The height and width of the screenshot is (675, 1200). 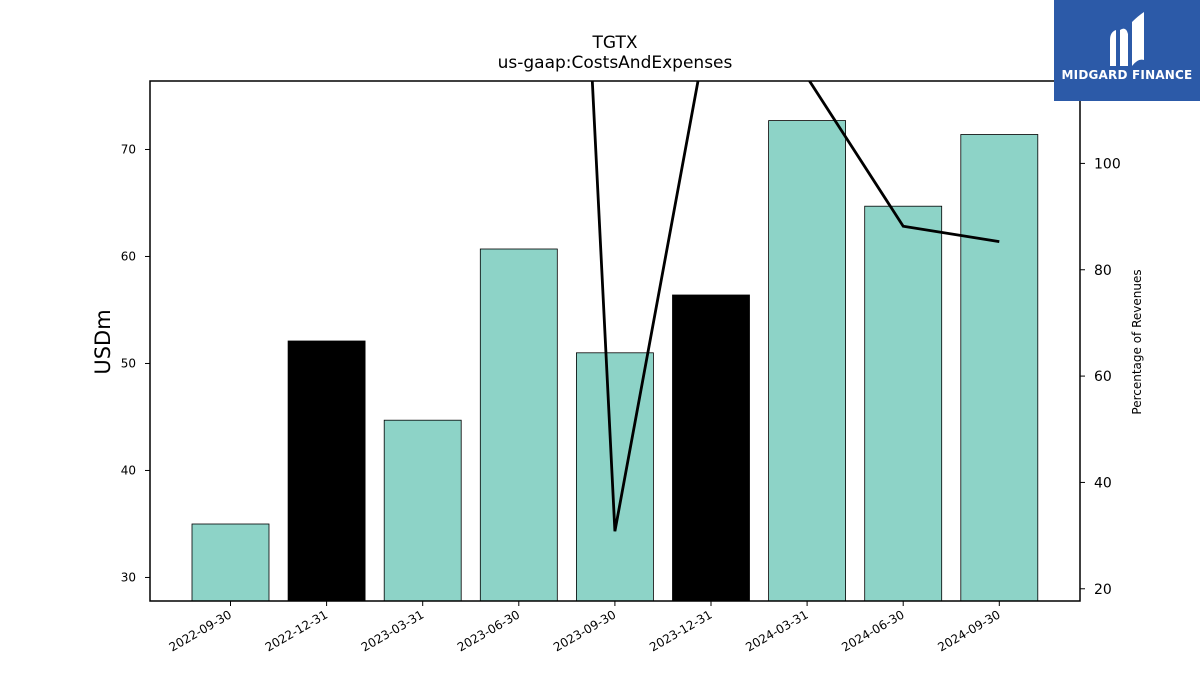 I want to click on y-axis-label: USDm, so click(x=103, y=341).